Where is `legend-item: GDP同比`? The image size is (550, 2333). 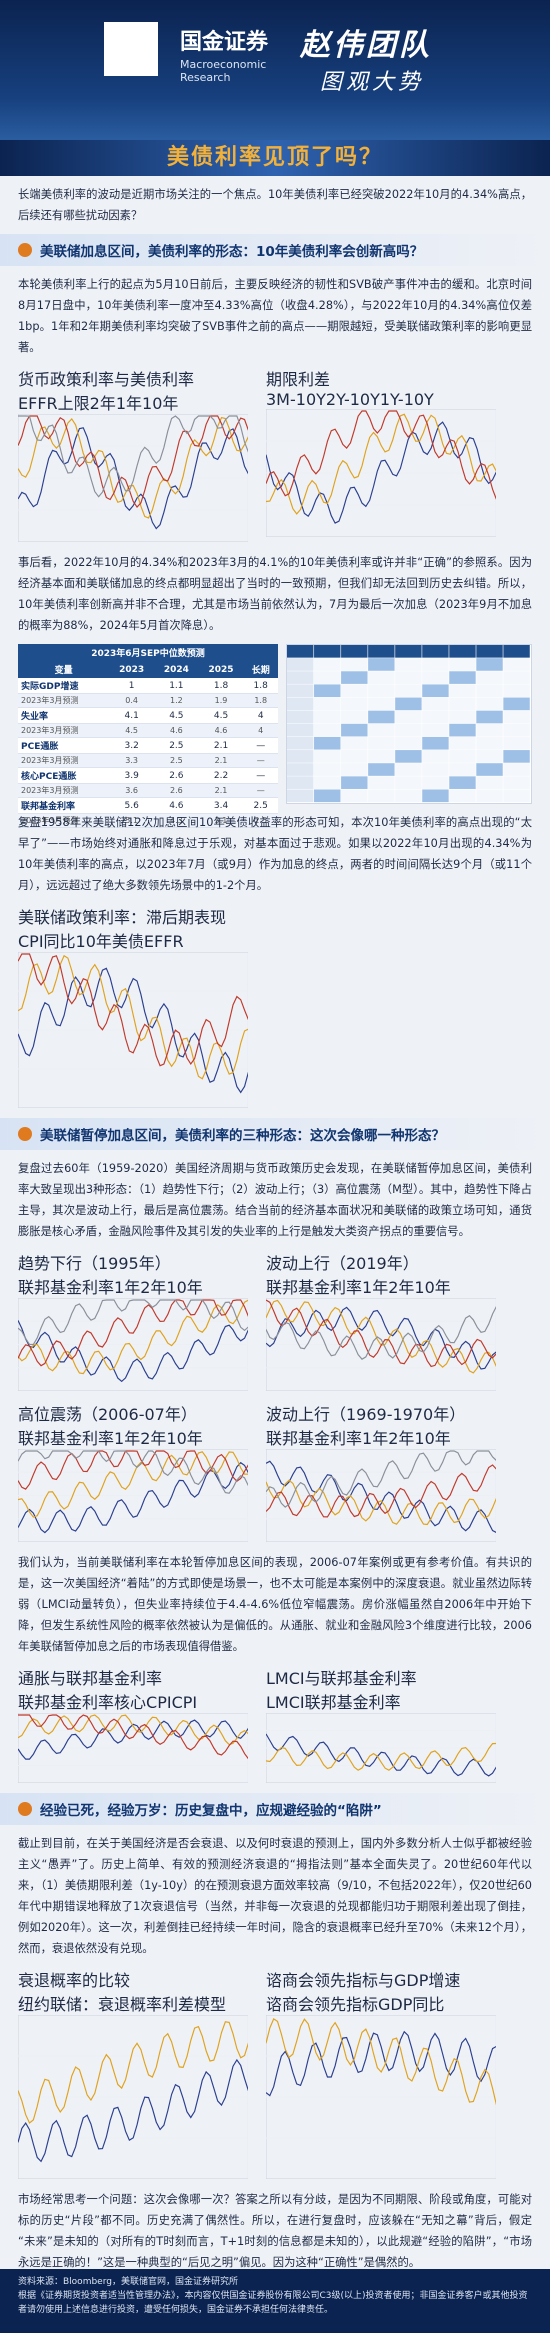 legend-item: GDP同比 is located at coordinates (411, 2004).